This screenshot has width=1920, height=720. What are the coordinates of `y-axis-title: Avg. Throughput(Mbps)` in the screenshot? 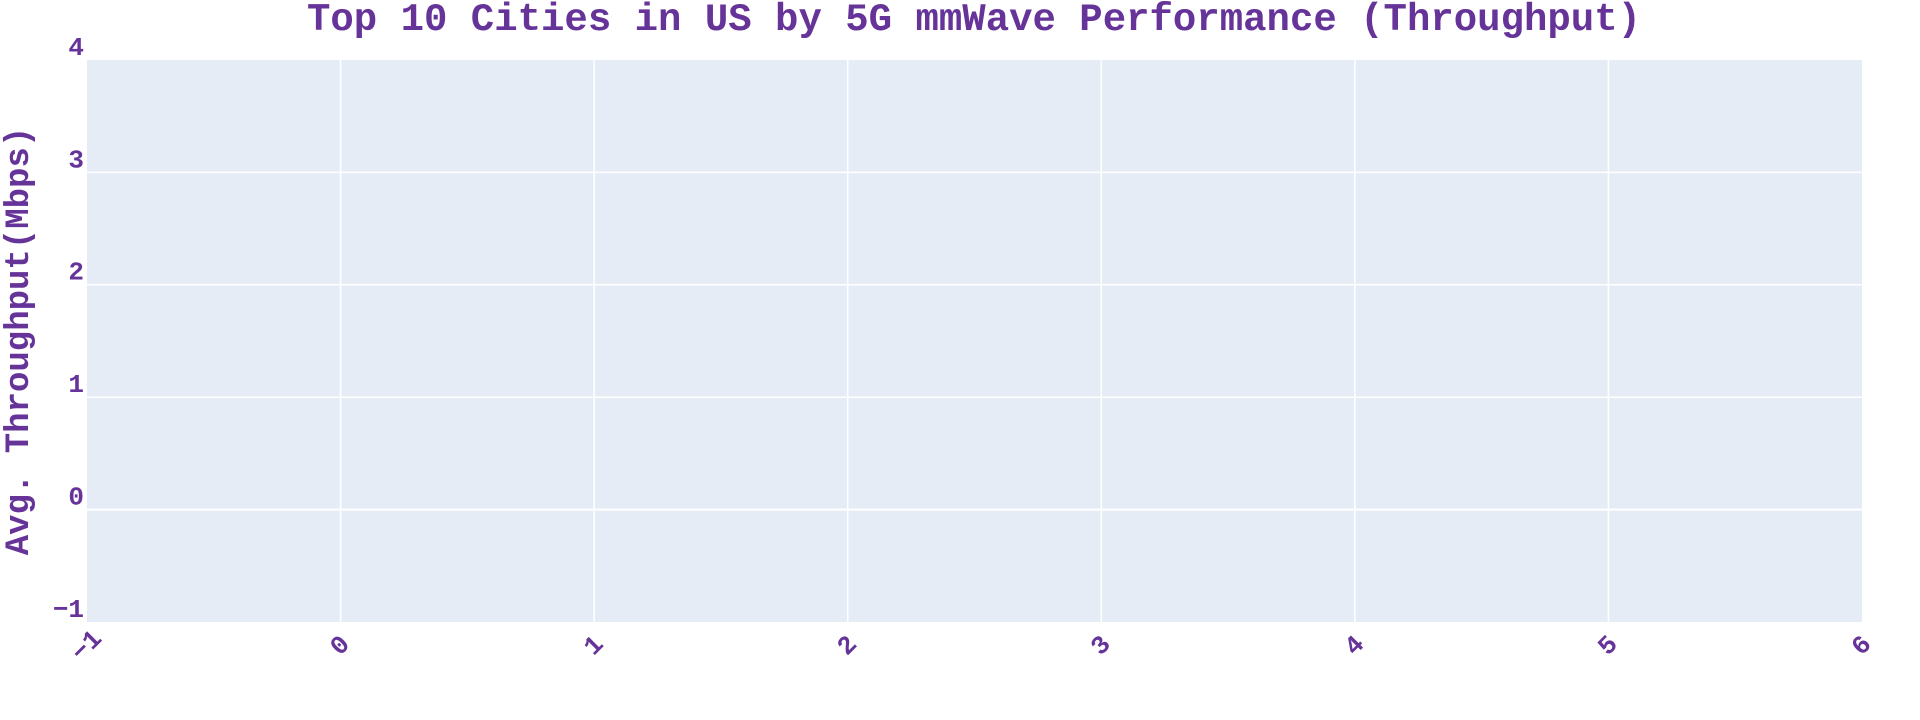 It's located at (20, 341).